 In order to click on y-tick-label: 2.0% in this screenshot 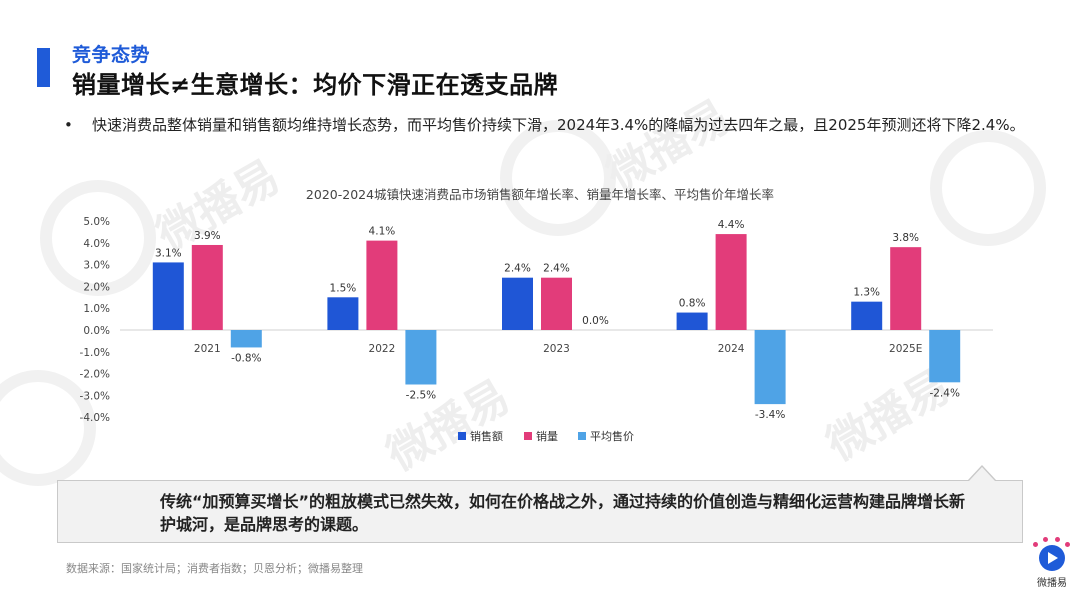, I will do `click(96, 287)`.